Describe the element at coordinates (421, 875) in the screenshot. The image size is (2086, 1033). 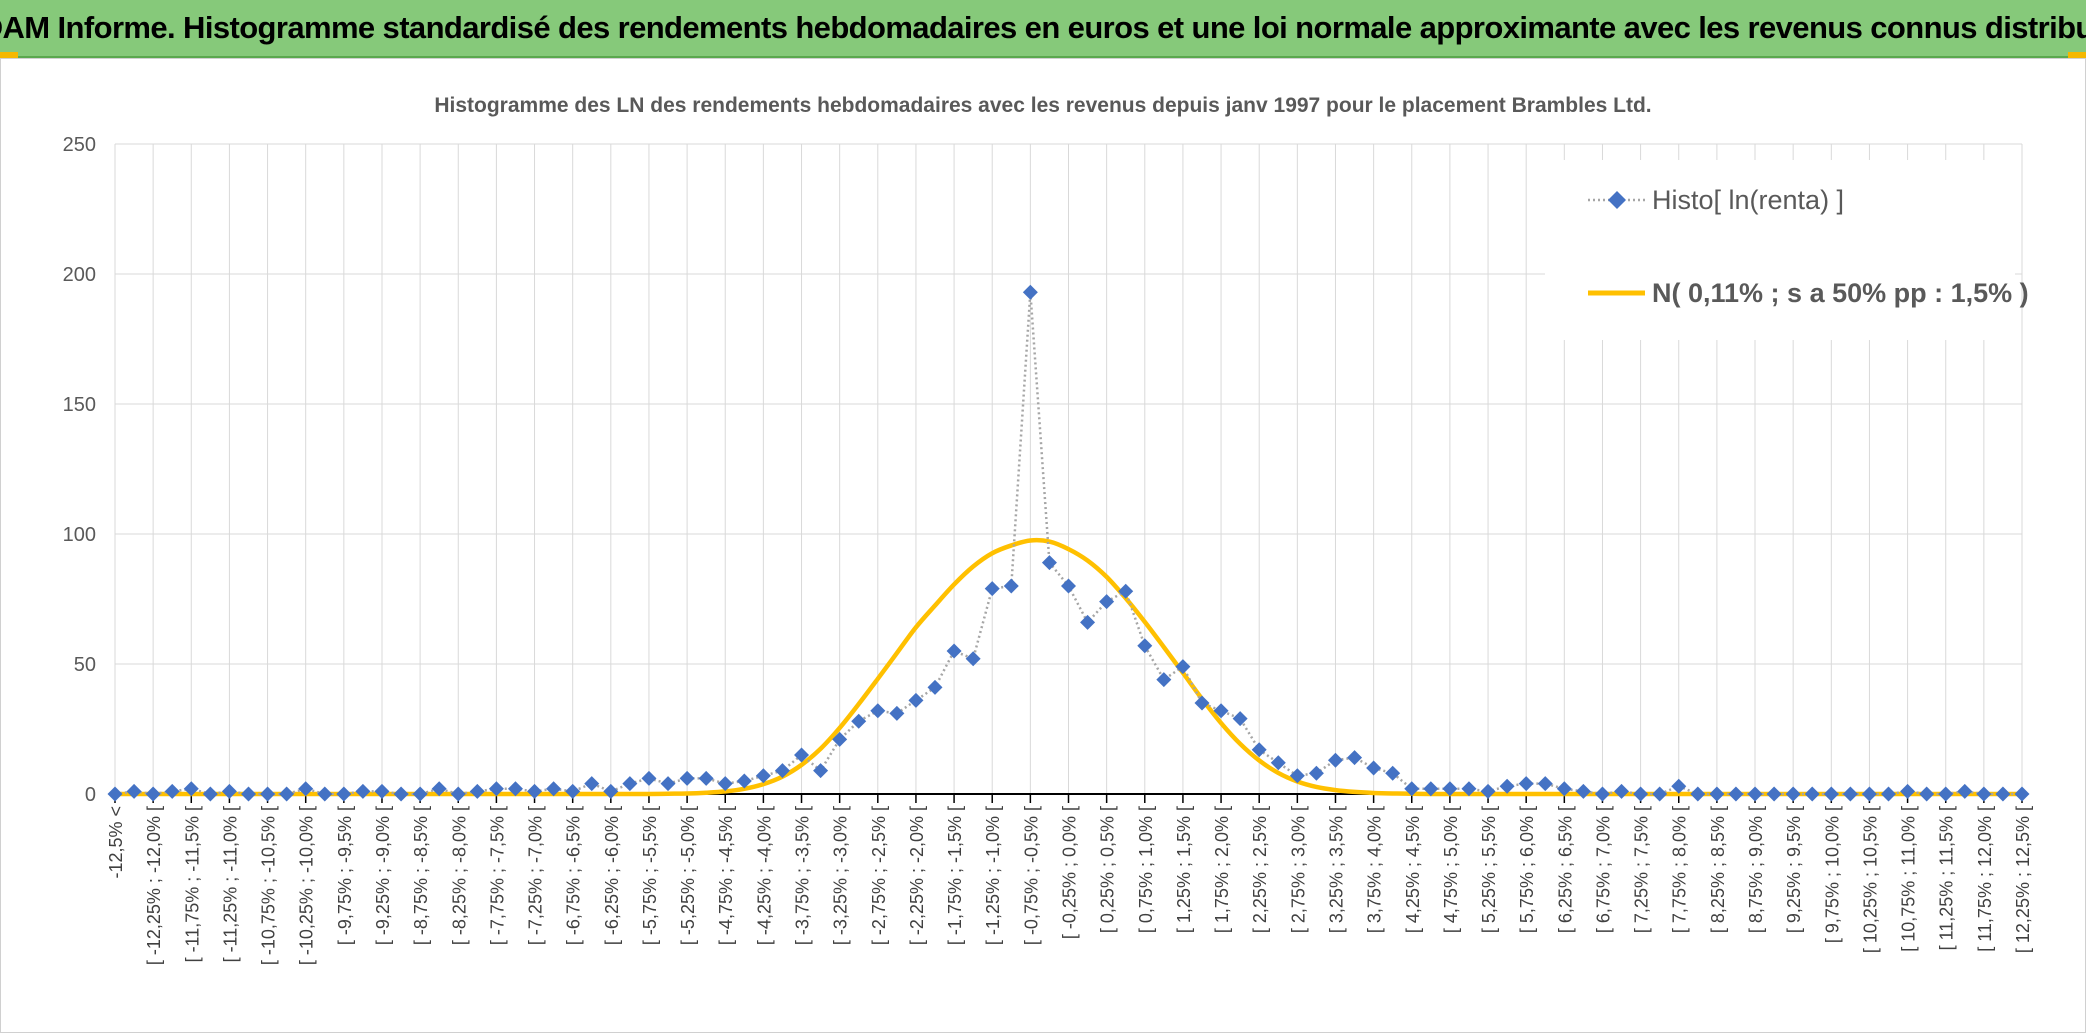
I see `x-tick-label: [ -8,75% ; -8,5% [` at that location.